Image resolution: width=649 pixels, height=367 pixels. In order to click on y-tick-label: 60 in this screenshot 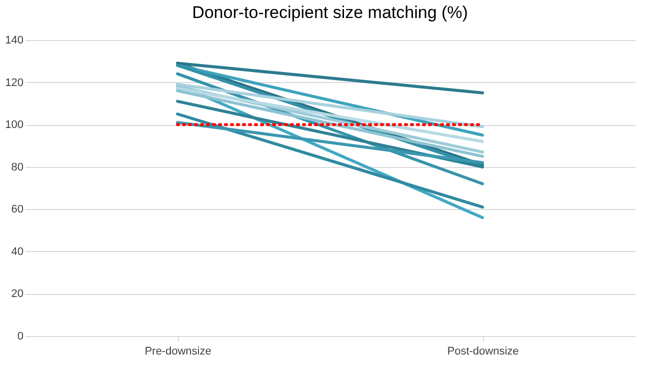, I will do `click(17, 210)`.